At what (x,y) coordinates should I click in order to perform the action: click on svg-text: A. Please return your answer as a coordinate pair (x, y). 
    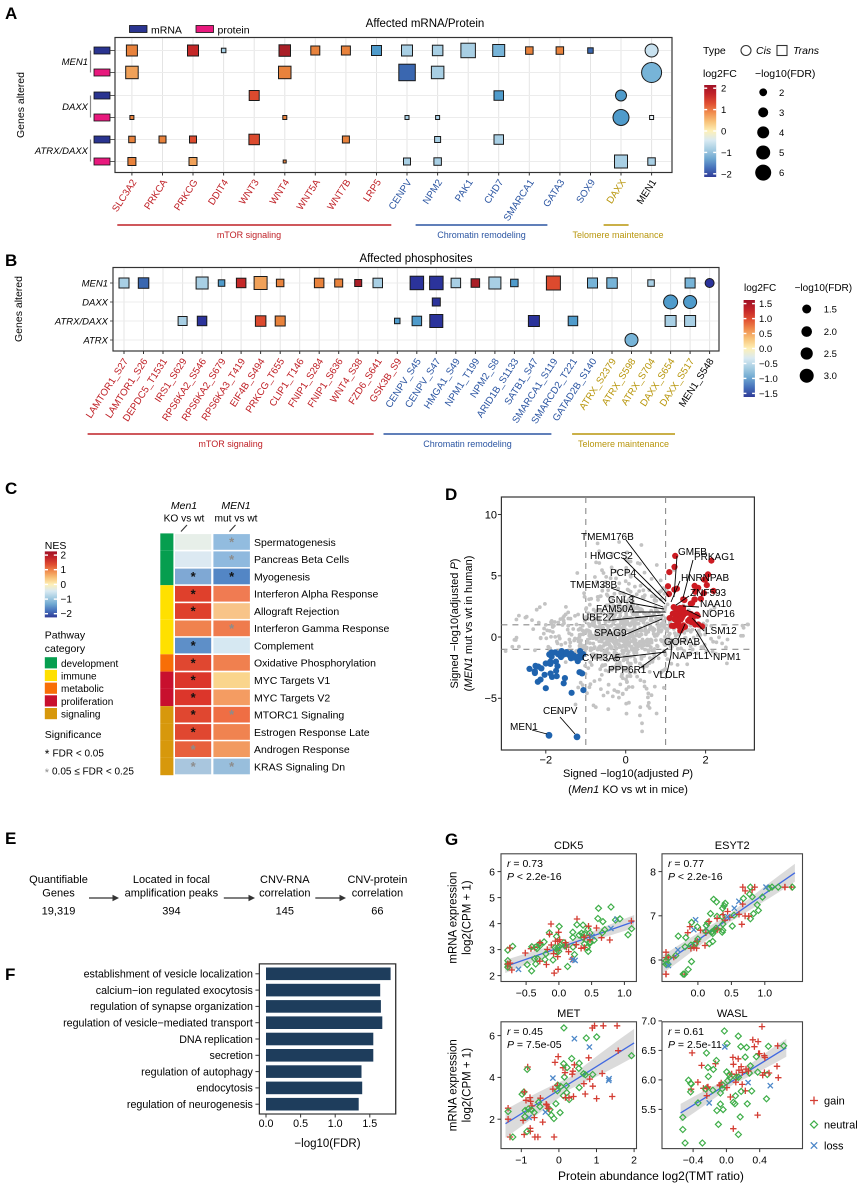
    Looking at the image, I should click on (11, 13).